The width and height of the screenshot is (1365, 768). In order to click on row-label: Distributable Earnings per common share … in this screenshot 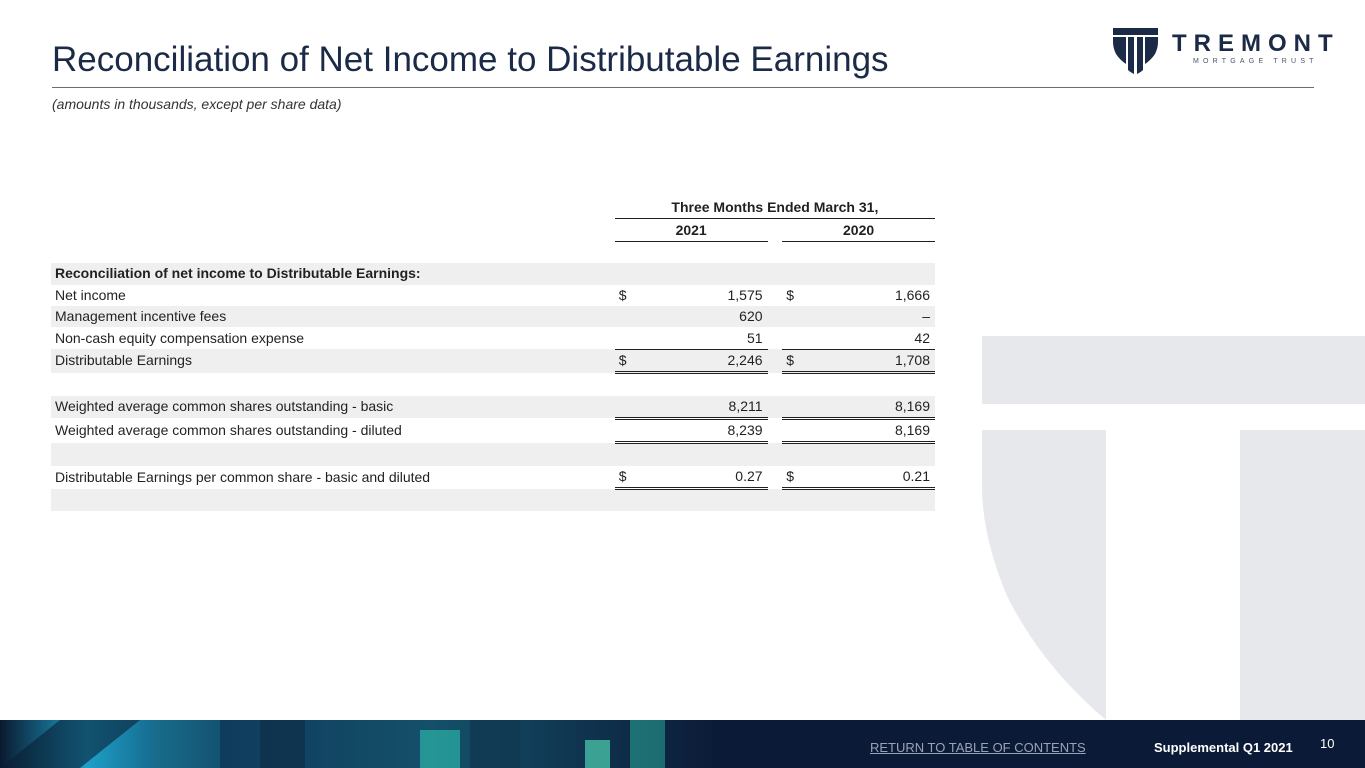, I will do `click(243, 476)`.